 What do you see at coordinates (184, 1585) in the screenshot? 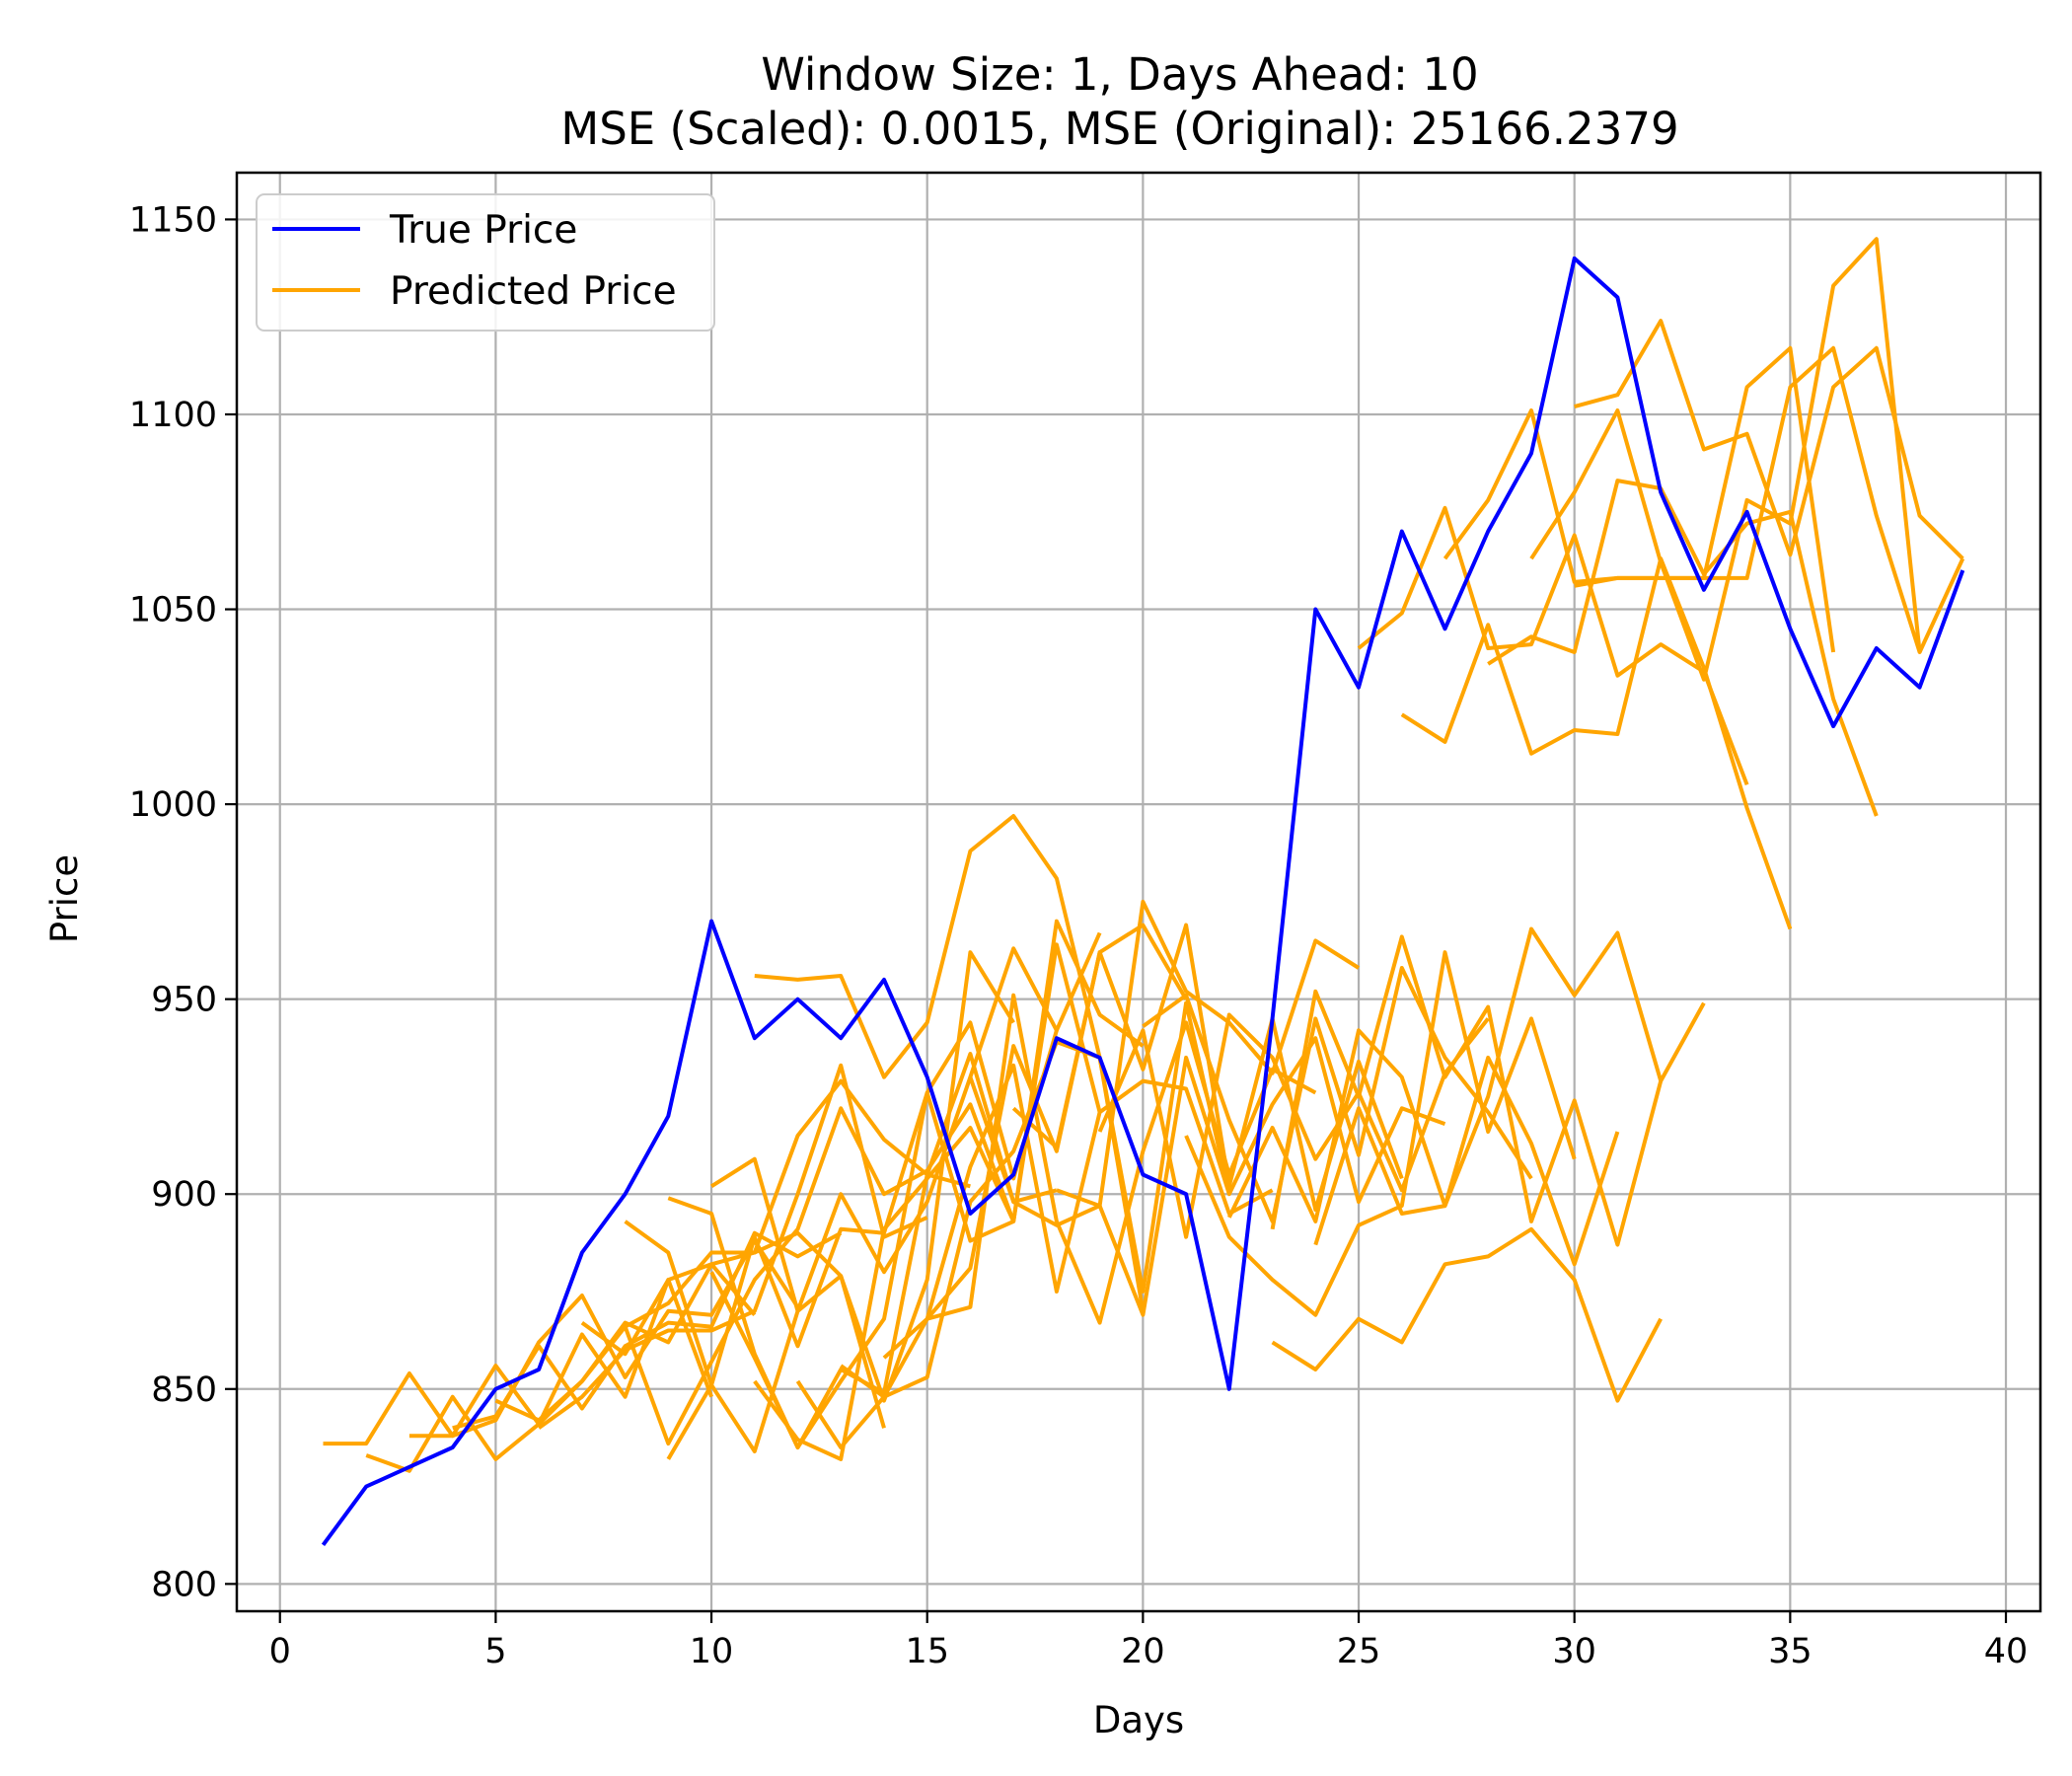
I see `y-tick-label: 800` at bounding box center [184, 1585].